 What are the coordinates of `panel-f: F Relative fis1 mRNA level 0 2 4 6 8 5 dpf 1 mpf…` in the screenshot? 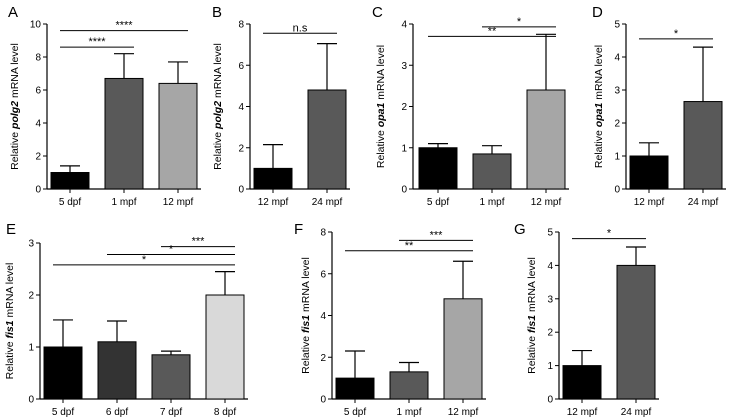 It's located at (390, 319).